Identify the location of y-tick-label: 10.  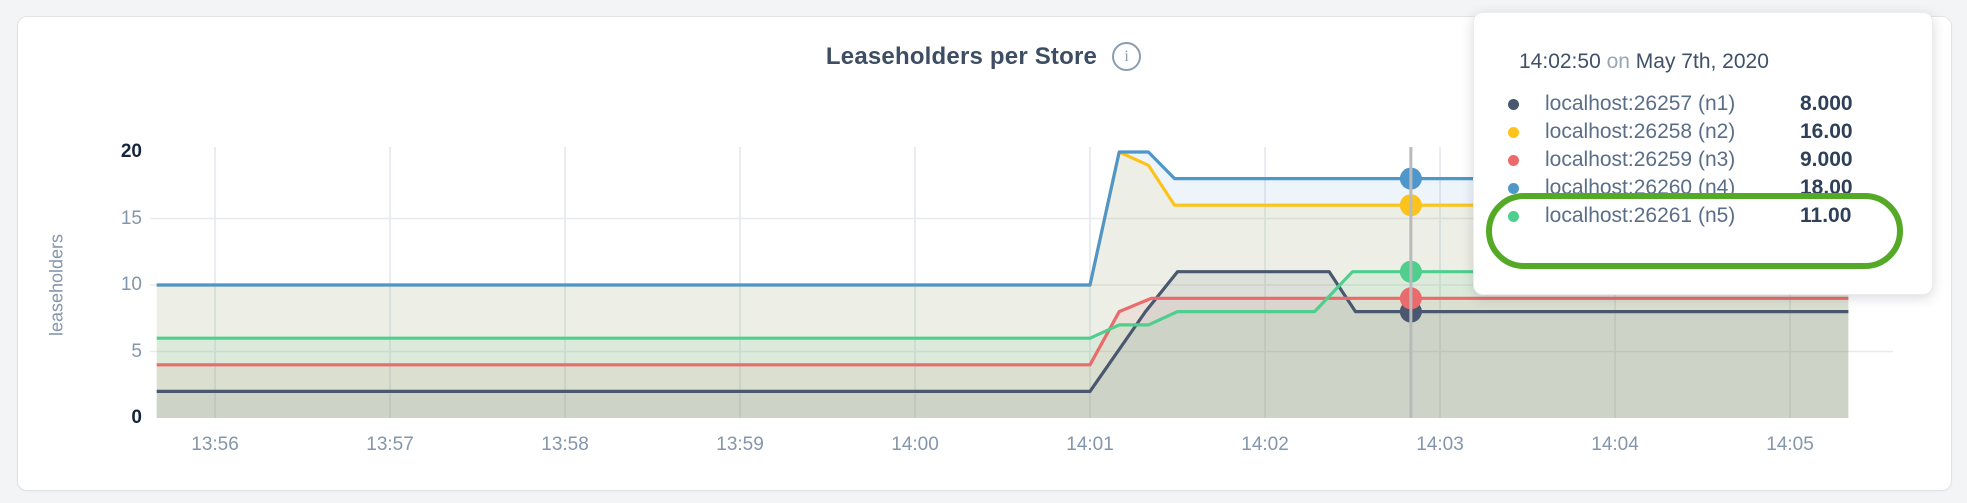
(131, 284).